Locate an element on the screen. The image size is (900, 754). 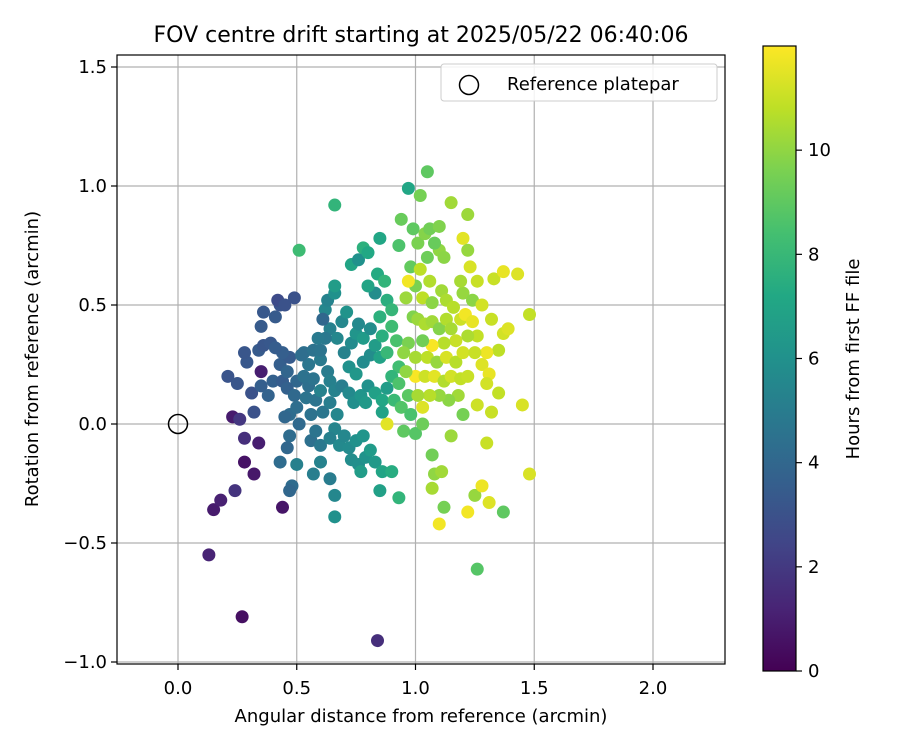
colorbar-ticks: 0 2 4 6 8 10 is located at coordinates (813, 411).